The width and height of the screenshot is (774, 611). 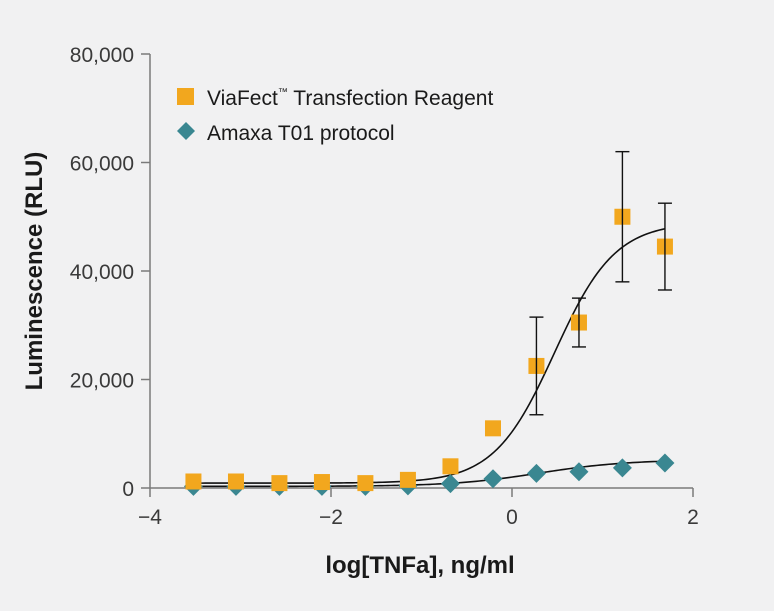 What do you see at coordinates (186, 131) in the screenshot?
I see `legend-marker-amaxa` at bounding box center [186, 131].